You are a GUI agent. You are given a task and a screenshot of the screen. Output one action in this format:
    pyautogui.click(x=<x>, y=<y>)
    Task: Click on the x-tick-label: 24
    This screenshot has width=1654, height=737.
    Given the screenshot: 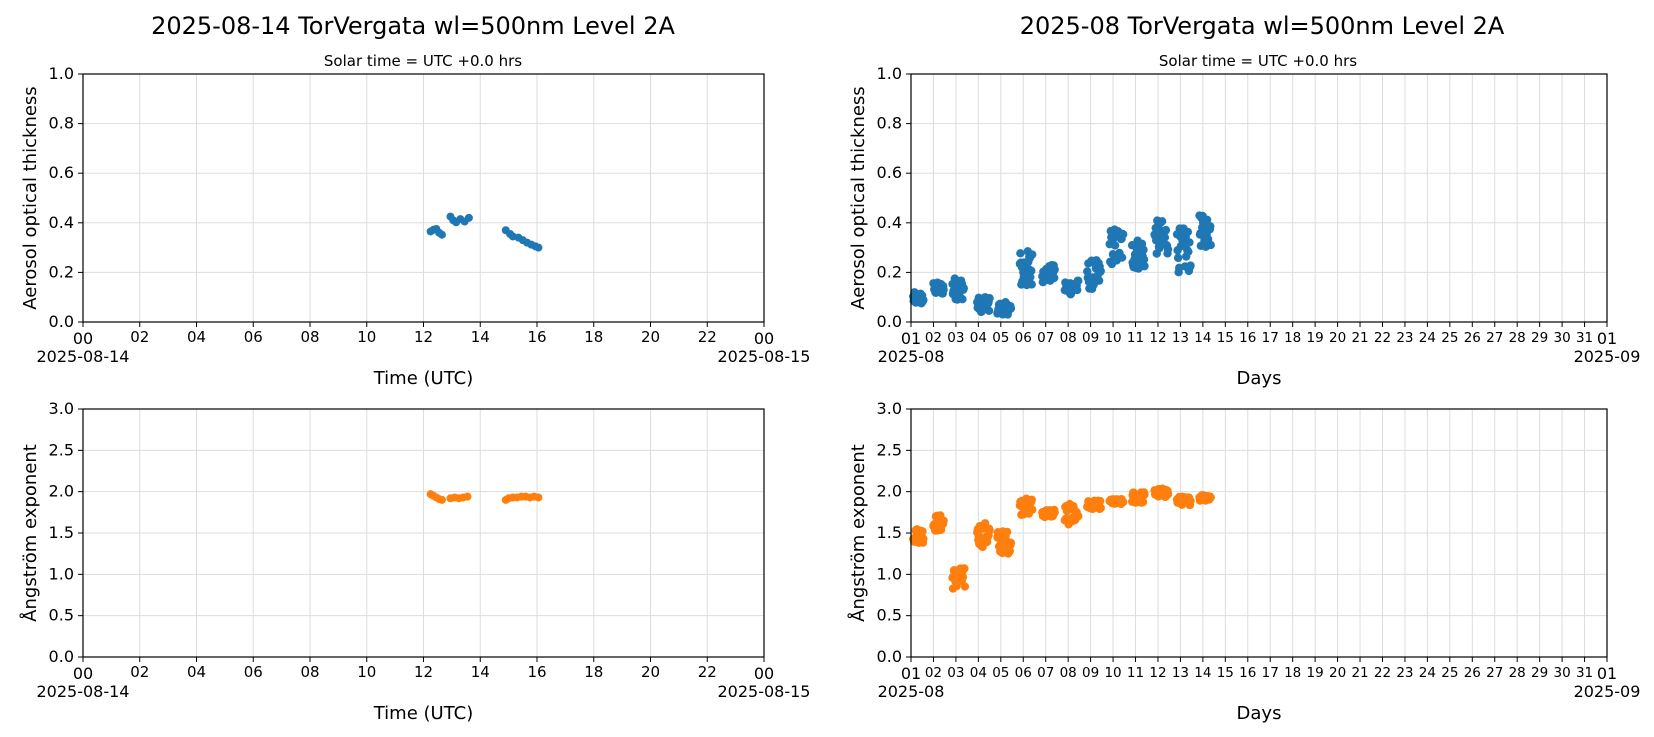 What is the action you would take?
    pyautogui.click(x=1427, y=673)
    